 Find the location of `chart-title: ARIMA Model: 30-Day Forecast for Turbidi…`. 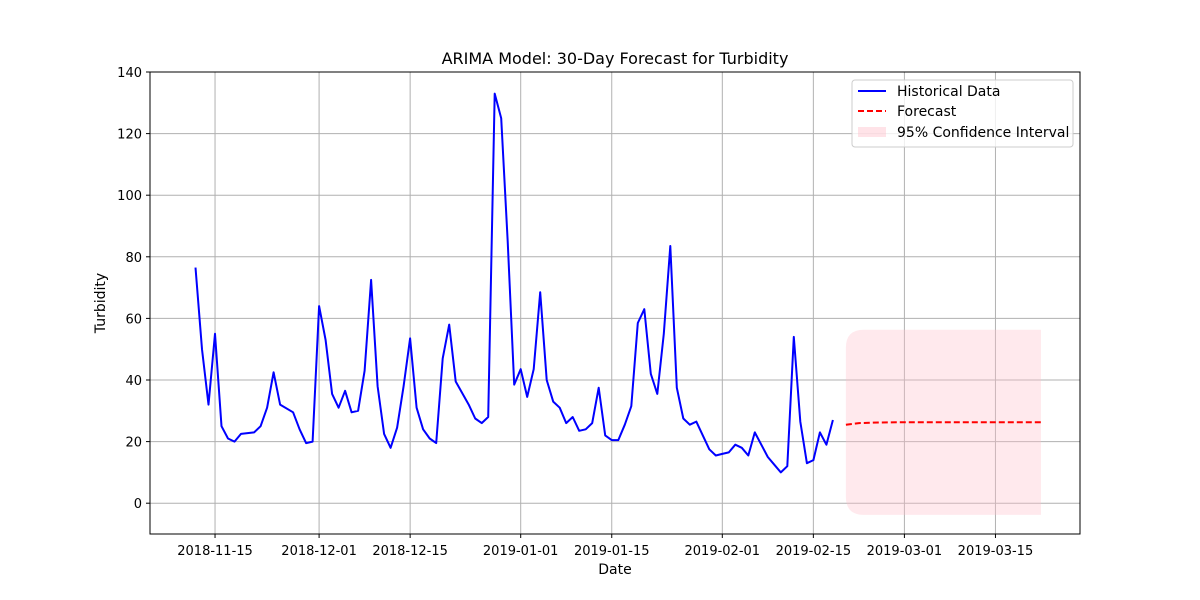

chart-title: ARIMA Model: 30-Day Forecast for Turbidi… is located at coordinates (615, 58).